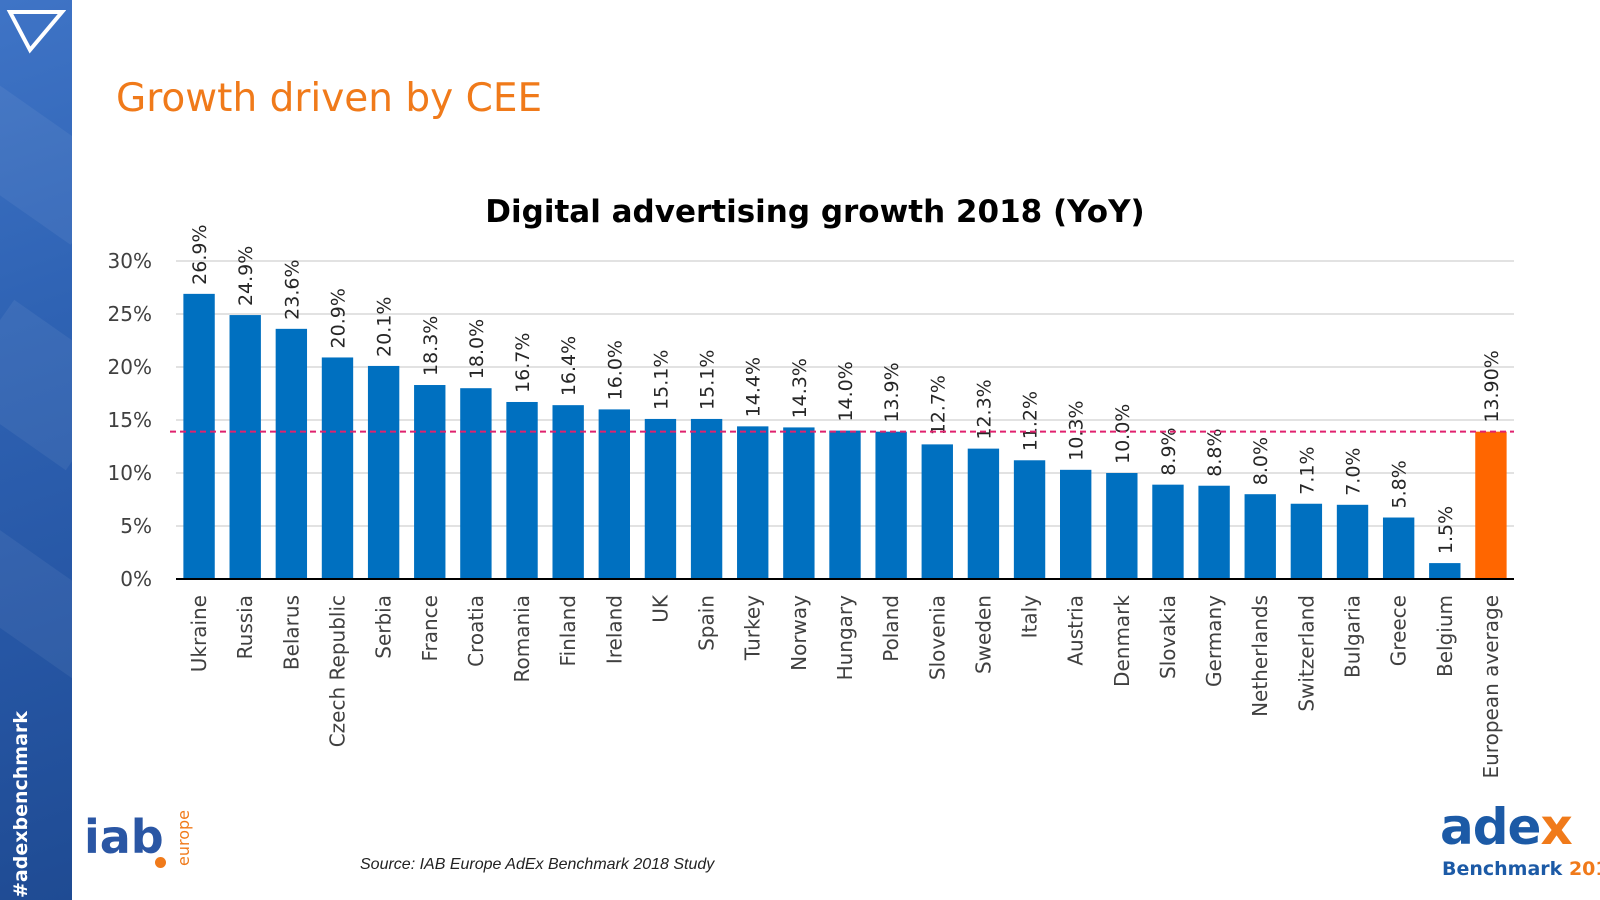  I want to click on x-tick-label: Greece, so click(1399, 630).